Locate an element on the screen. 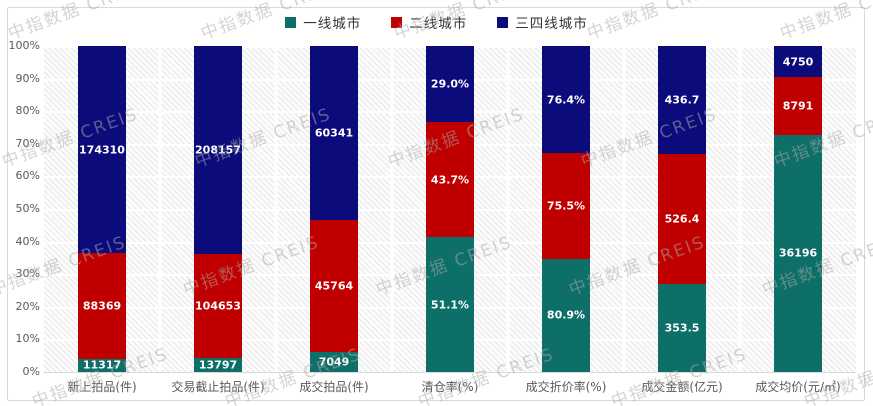 Image resolution: width=873 pixels, height=406 pixels. bar-segment: 43.7% is located at coordinates (450, 180).